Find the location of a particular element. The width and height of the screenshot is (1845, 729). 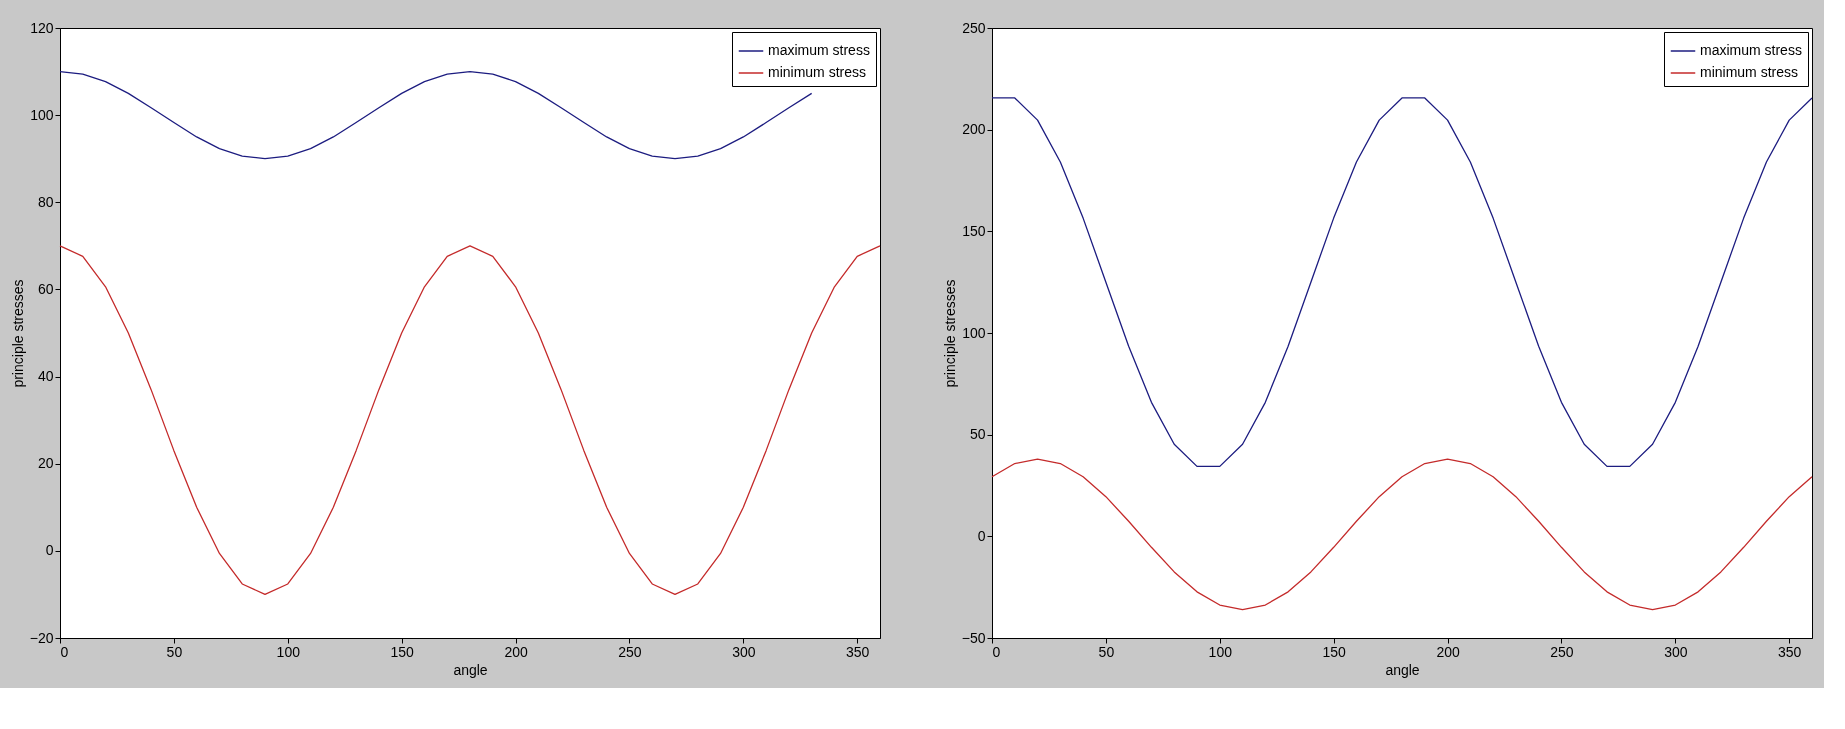

line-series is located at coordinates (1402, 534).